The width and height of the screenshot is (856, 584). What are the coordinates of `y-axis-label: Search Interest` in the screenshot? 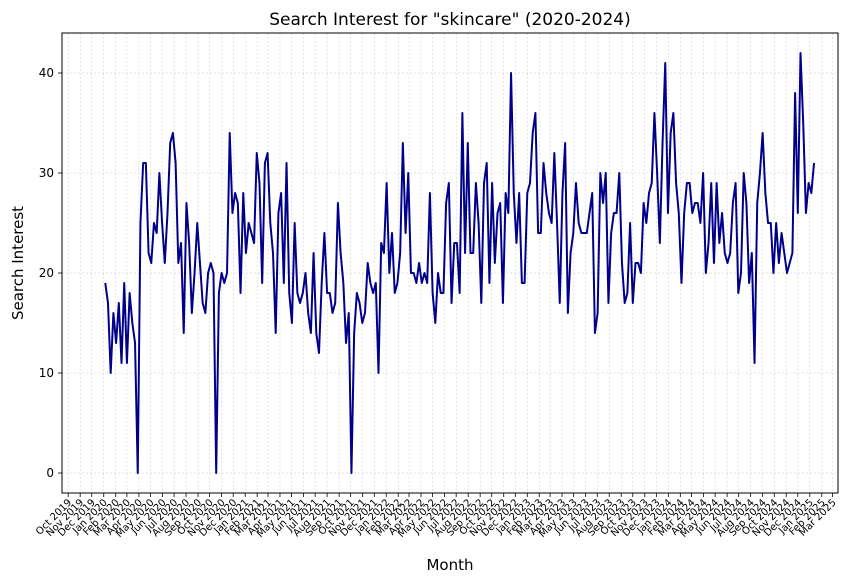 It's located at (18, 263).